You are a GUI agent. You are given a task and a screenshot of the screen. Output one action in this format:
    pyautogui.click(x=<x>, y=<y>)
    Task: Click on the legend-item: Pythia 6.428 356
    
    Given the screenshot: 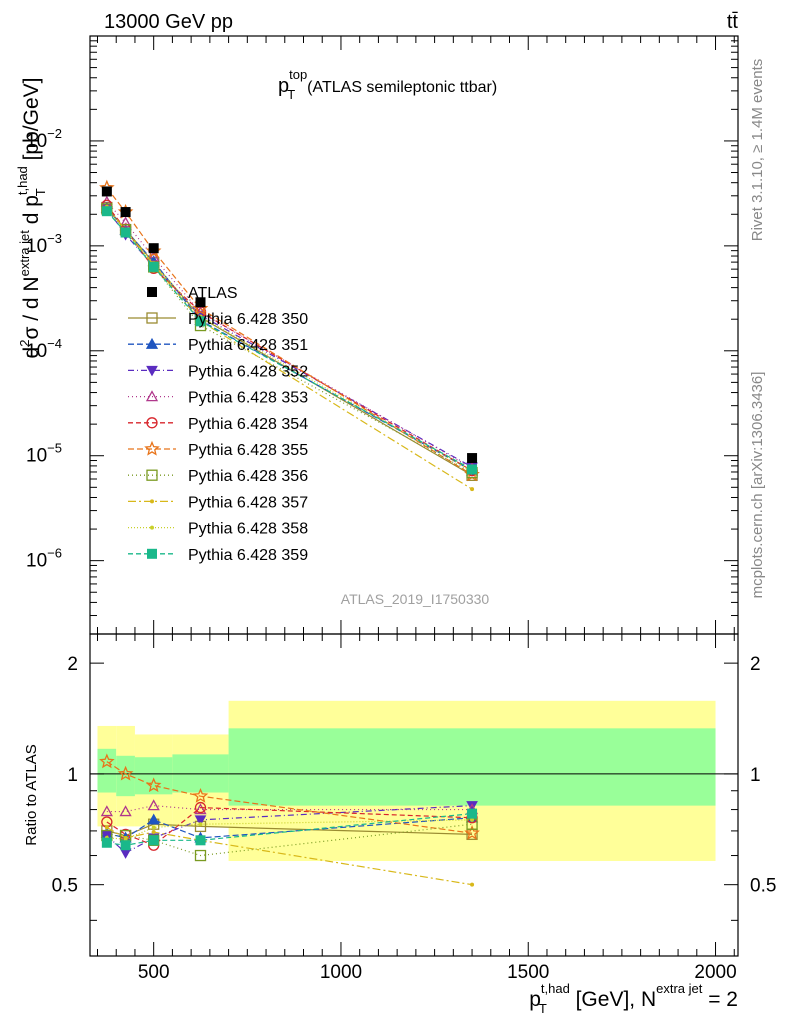 What is the action you would take?
    pyautogui.click(x=218, y=476)
    